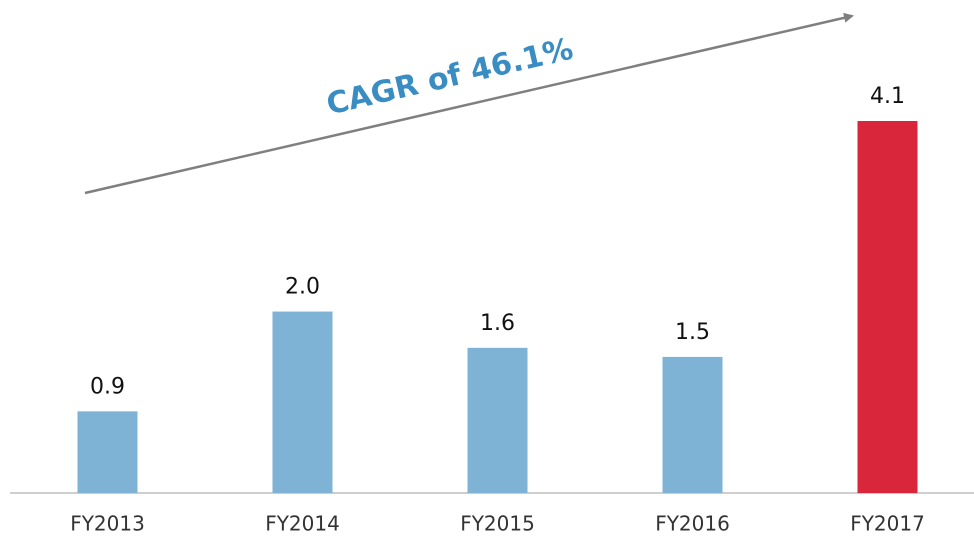 The image size is (974, 539). I want to click on value-label: 1.6, so click(497, 323).